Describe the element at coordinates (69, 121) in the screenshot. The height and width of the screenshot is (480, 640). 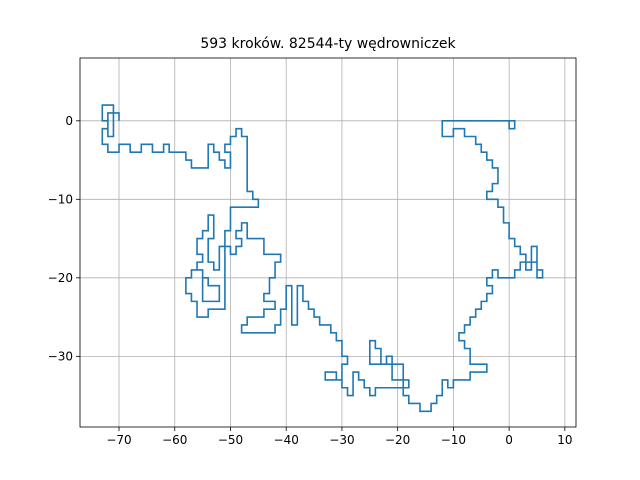
I see `y-tick-label: 0` at that location.